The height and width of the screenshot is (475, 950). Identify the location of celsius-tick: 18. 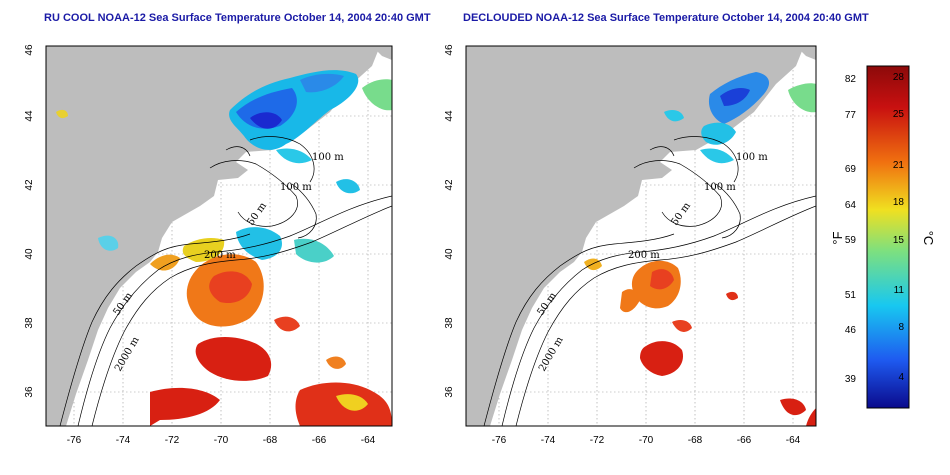
(899, 202).